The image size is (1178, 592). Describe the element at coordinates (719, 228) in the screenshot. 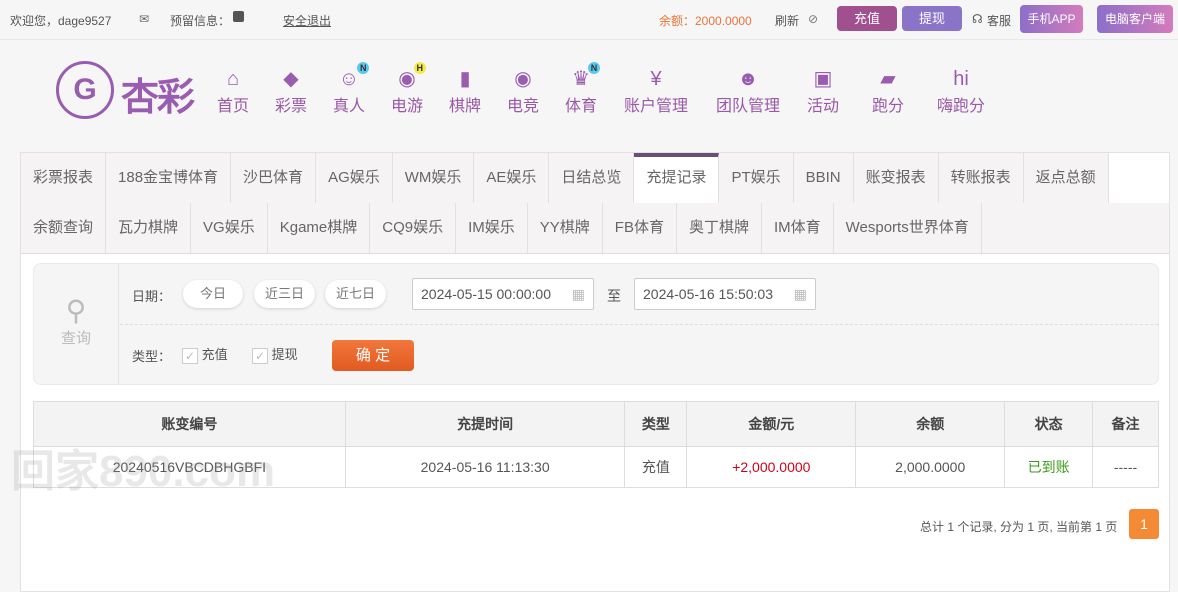

I see `tab-tabs_row2-8: 奥丁棋牌` at that location.